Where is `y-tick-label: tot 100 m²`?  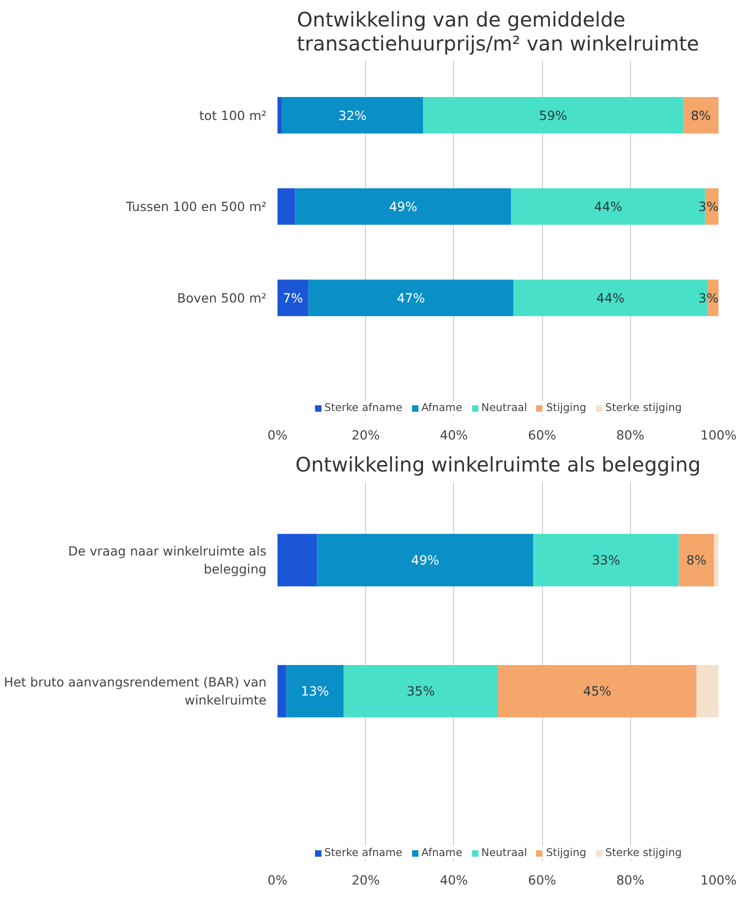 y-tick-label: tot 100 m² is located at coordinates (233, 115).